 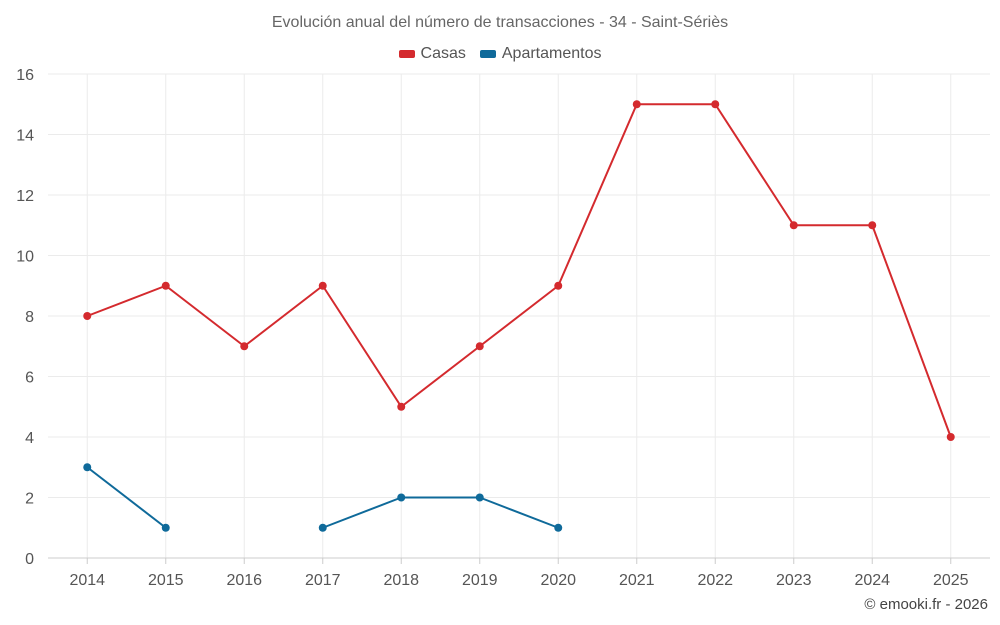 I want to click on y-tick-label: 8, so click(x=29, y=317).